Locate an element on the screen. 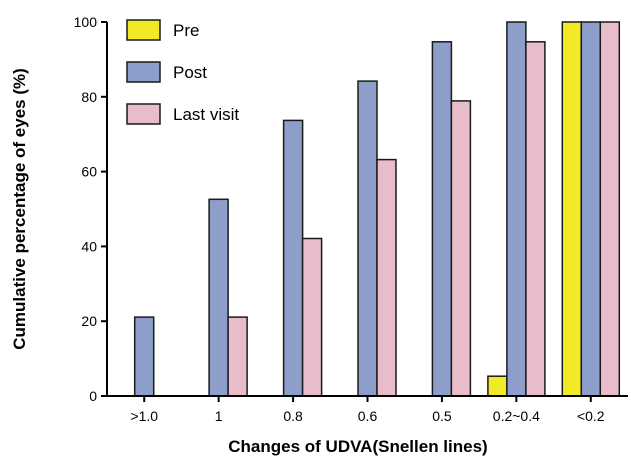  y-tick-label: 60 is located at coordinates (89, 172).